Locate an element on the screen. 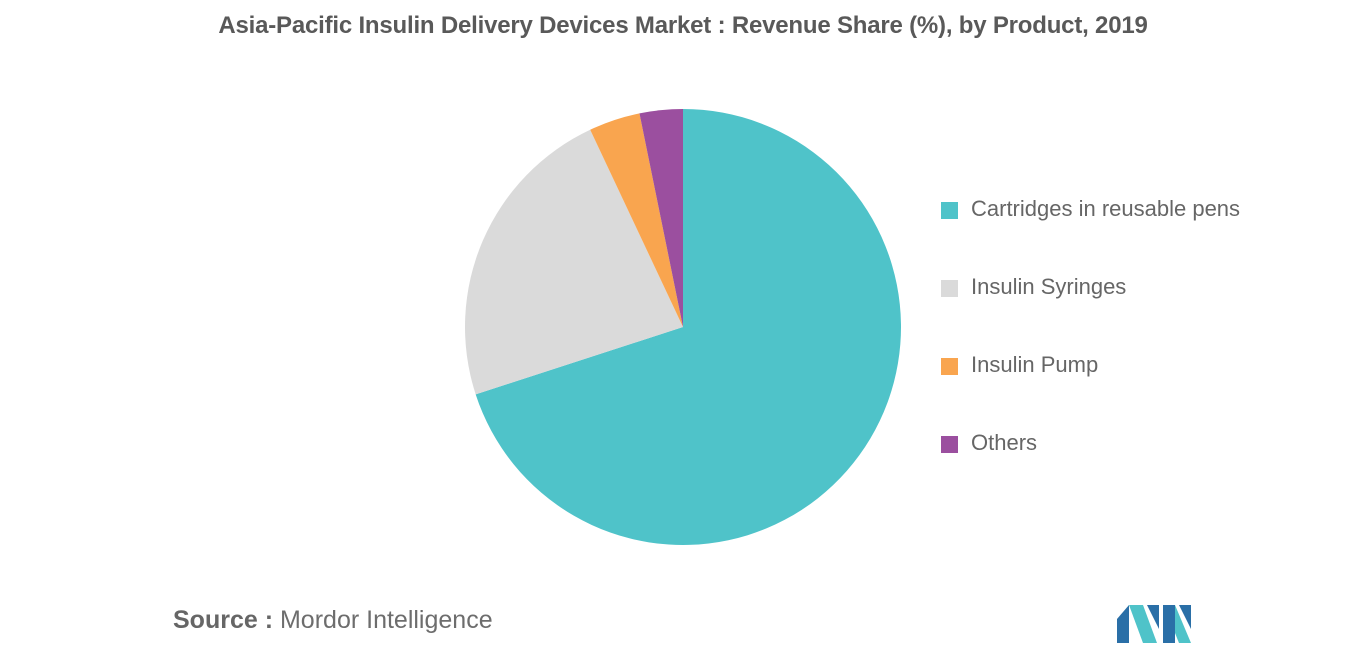 The width and height of the screenshot is (1366, 655). legend-label: Insulin Pump is located at coordinates (1035, 364).